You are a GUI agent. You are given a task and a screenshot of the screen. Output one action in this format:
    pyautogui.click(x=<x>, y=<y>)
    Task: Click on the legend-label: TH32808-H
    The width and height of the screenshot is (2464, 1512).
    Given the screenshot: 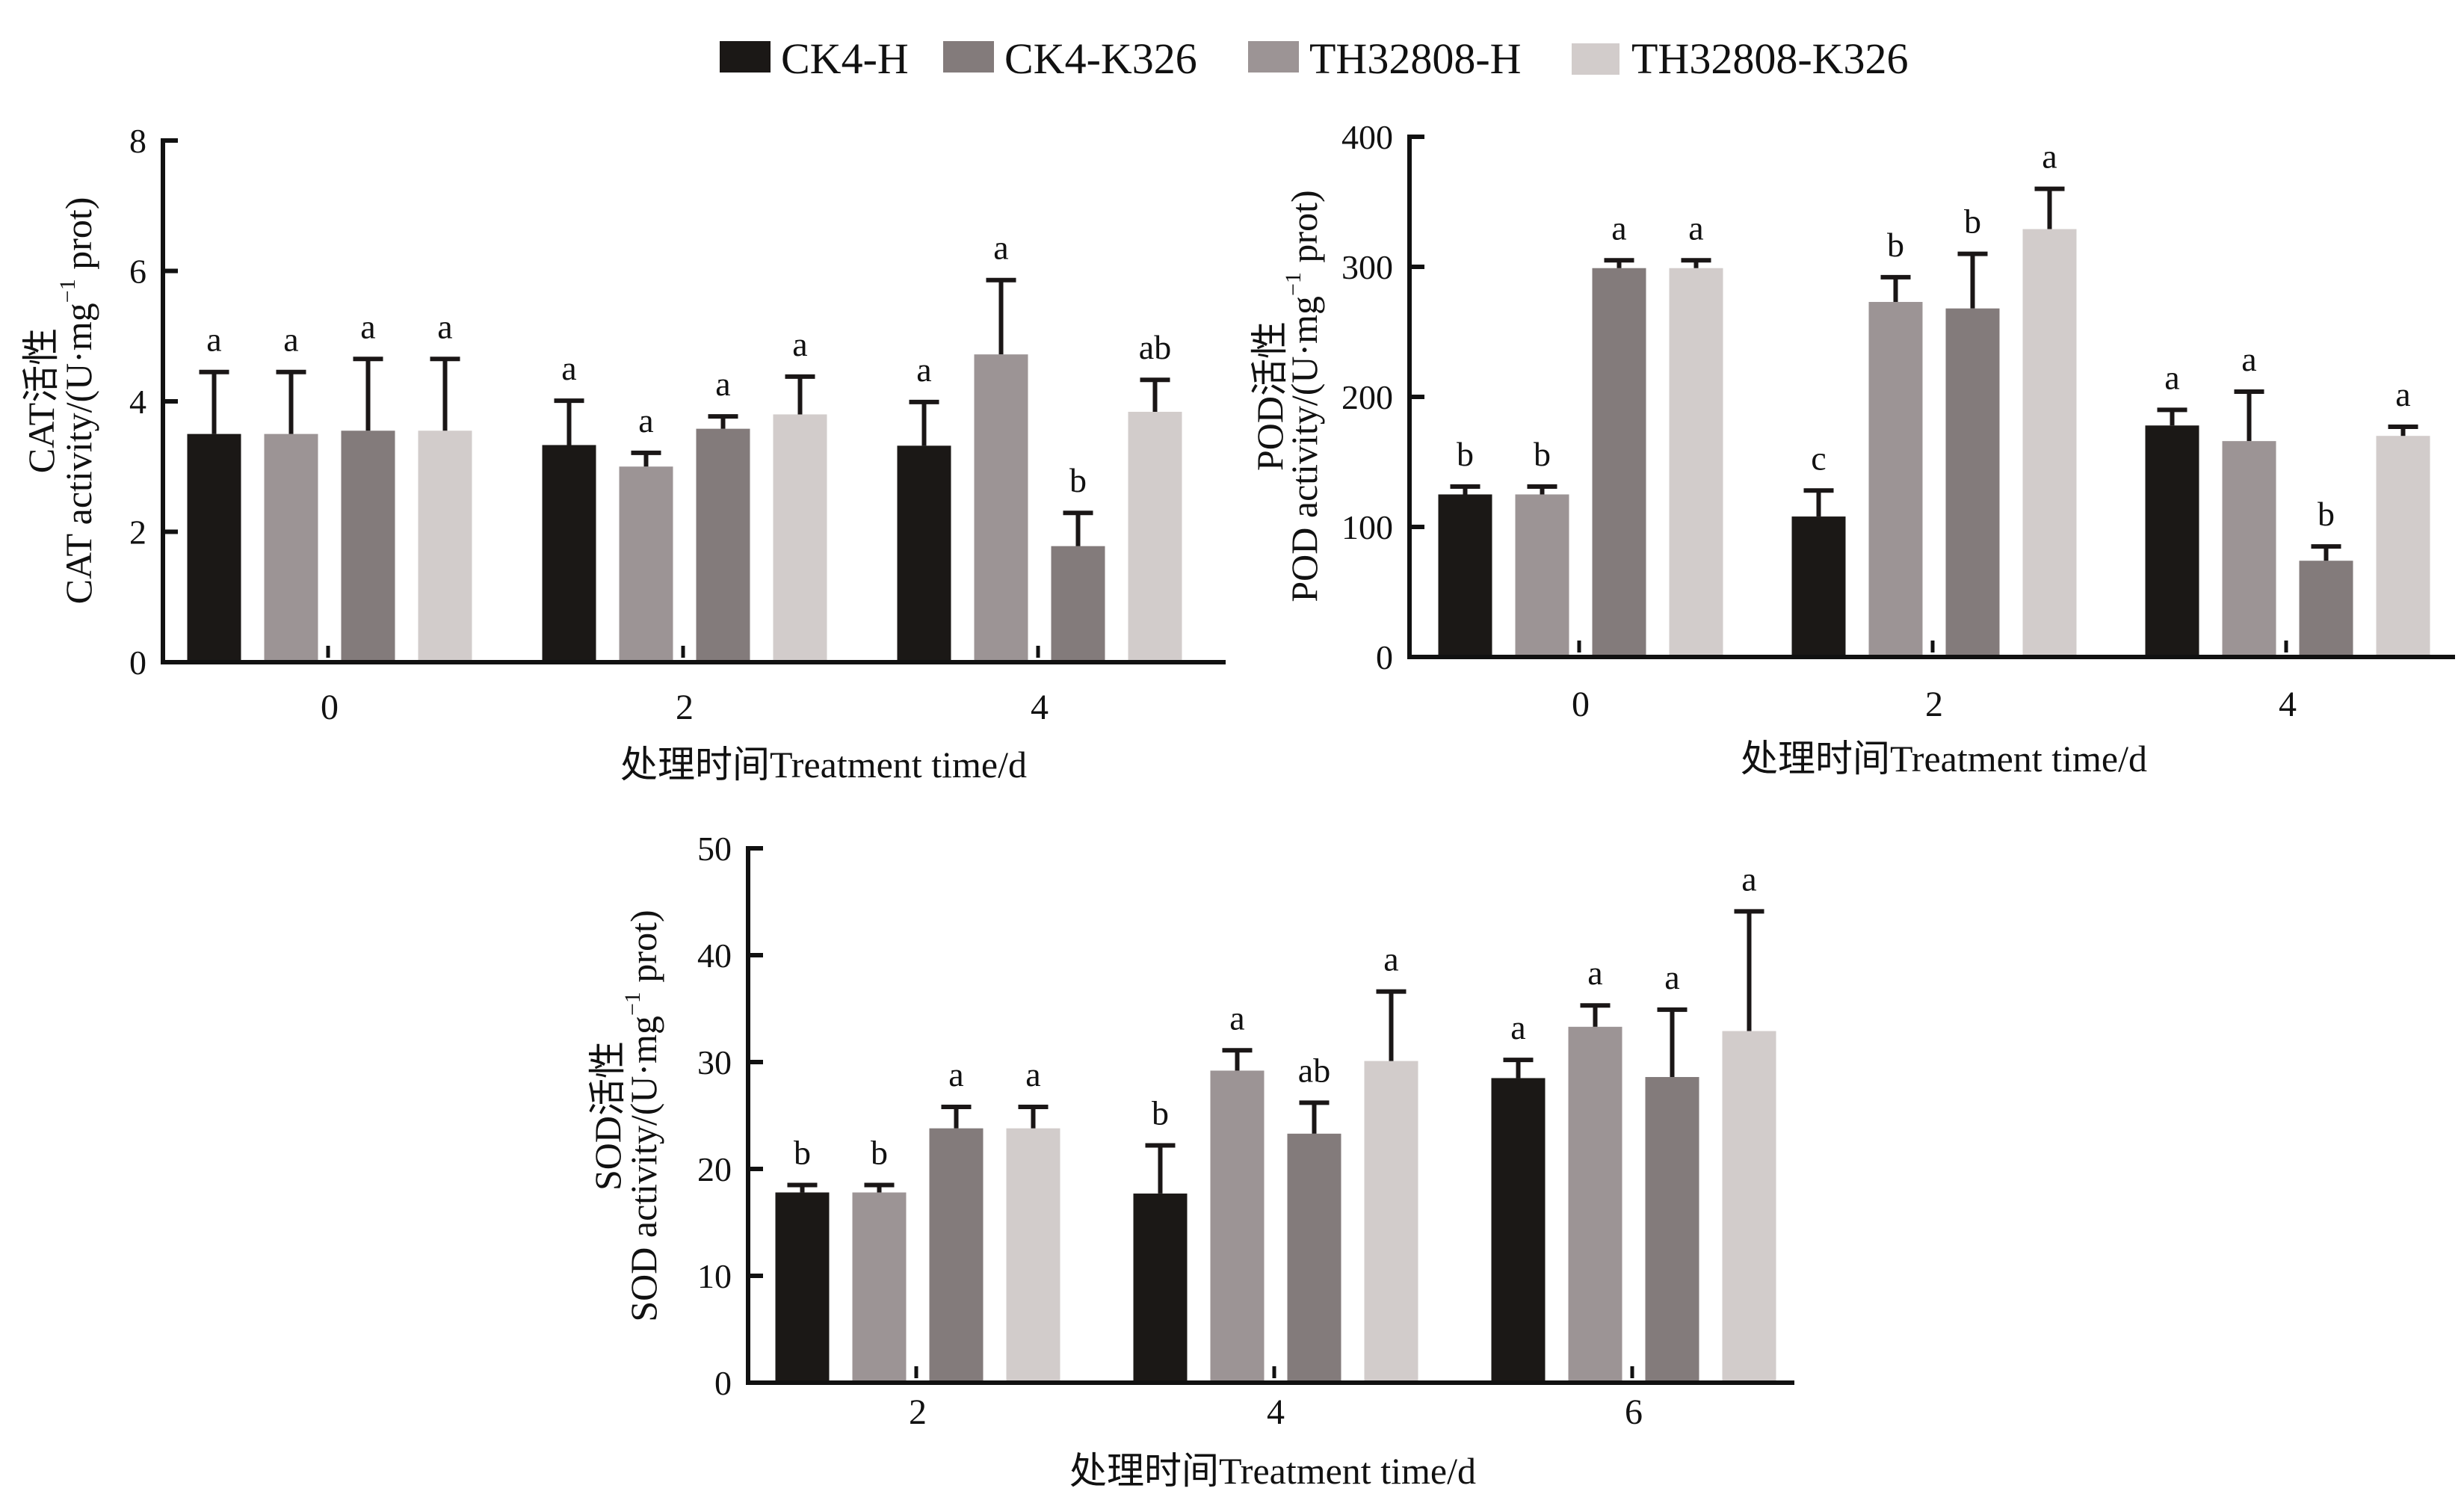 What is the action you would take?
    pyautogui.click(x=1415, y=59)
    